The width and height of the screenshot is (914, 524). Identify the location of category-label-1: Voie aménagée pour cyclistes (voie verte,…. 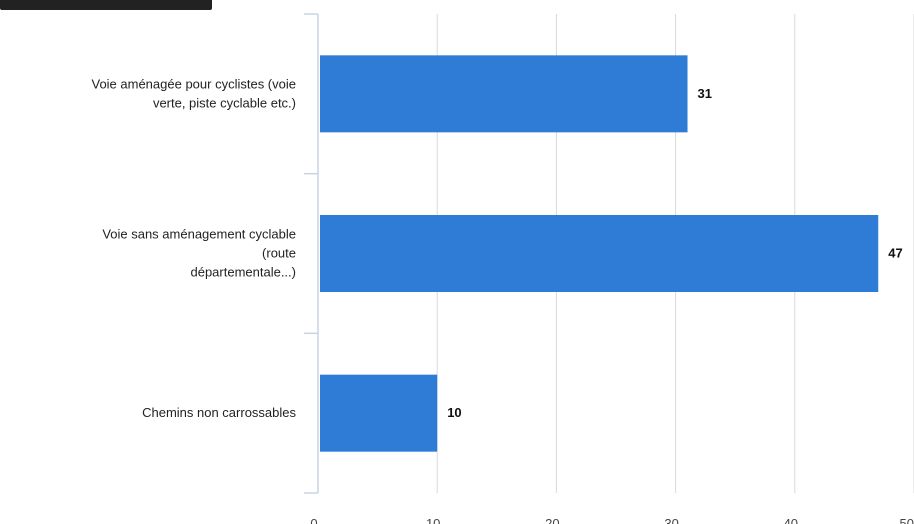
(193, 93).